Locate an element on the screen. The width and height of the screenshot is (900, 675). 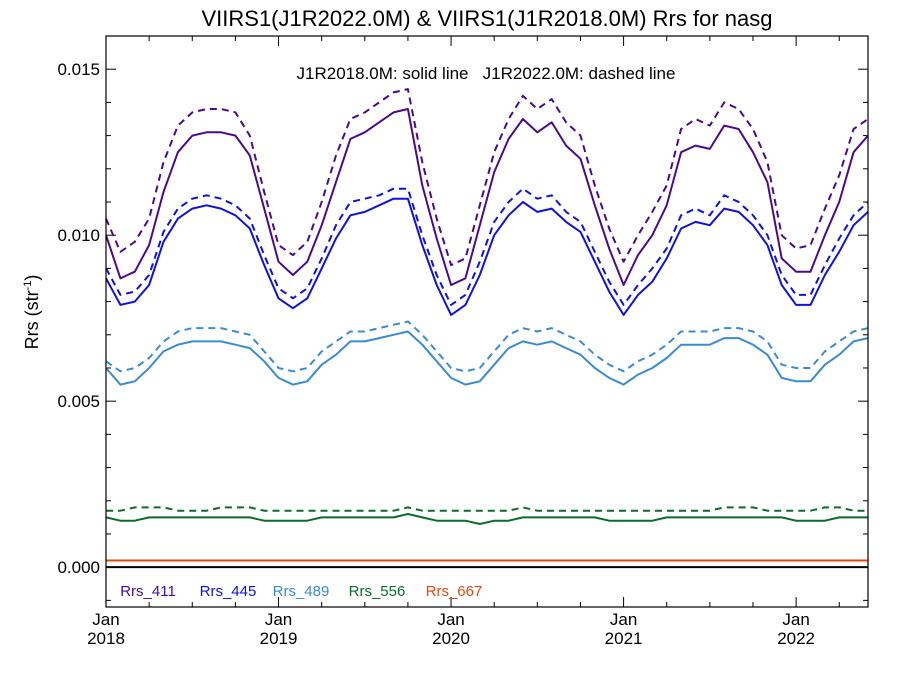
y-tick-label: 0.015 is located at coordinates (78, 69).